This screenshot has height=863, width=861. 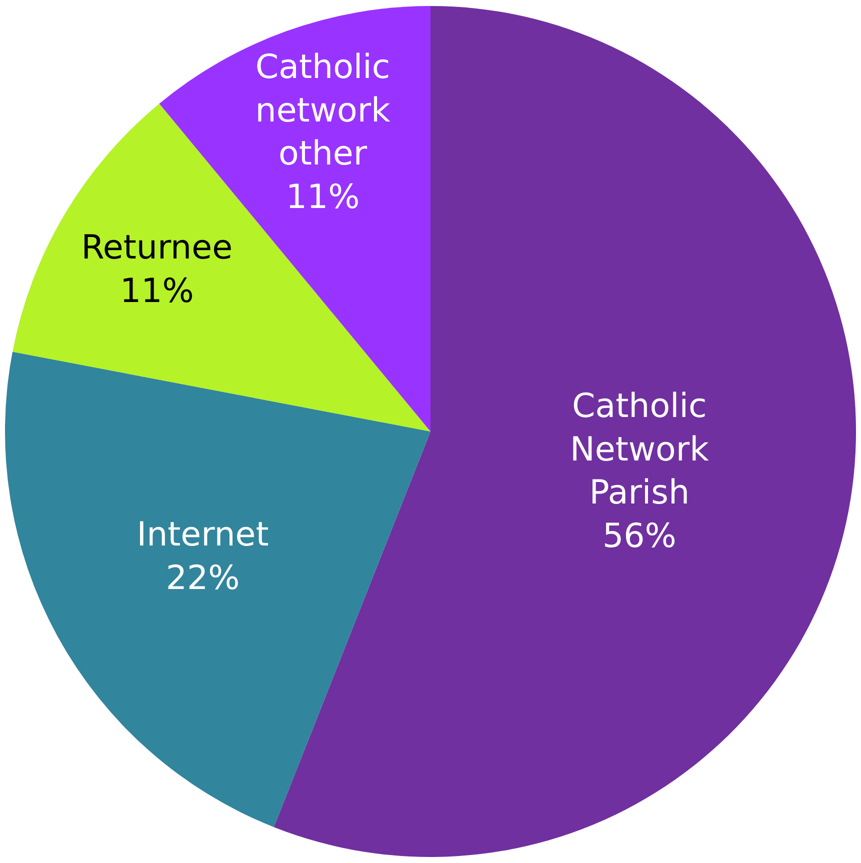 What do you see at coordinates (202, 534) in the screenshot?
I see `slice-label: Internet` at bounding box center [202, 534].